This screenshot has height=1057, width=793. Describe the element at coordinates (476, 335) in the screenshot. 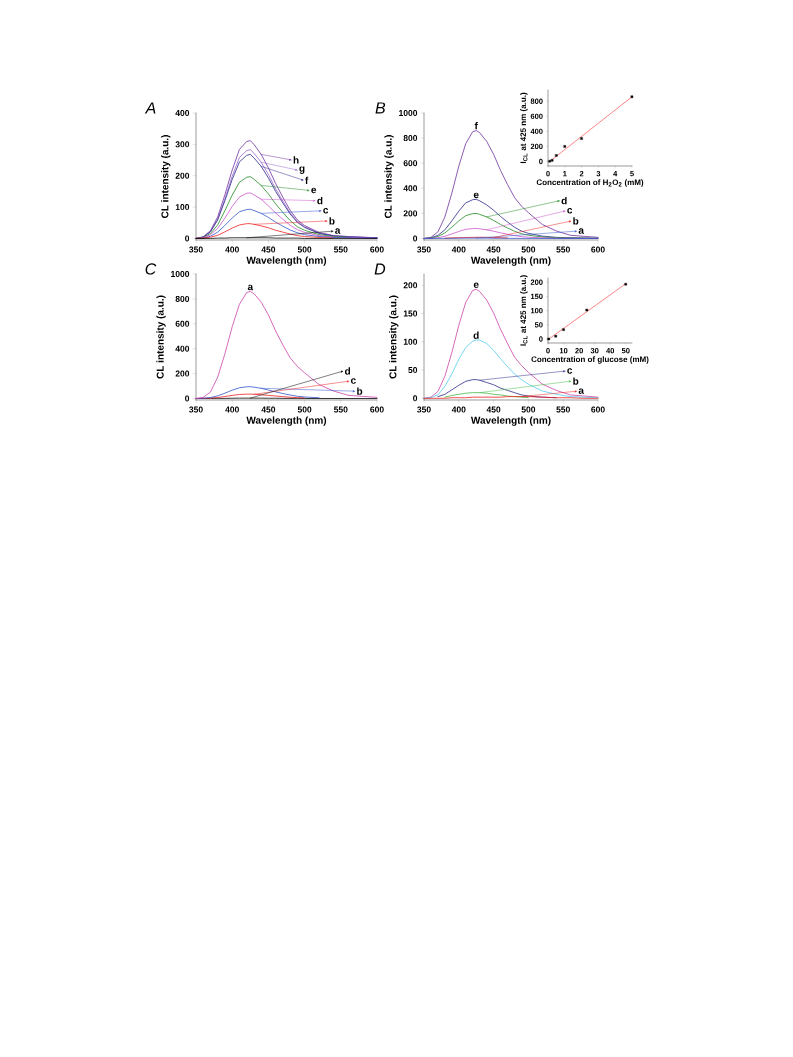

I see `series-label: d` at that location.